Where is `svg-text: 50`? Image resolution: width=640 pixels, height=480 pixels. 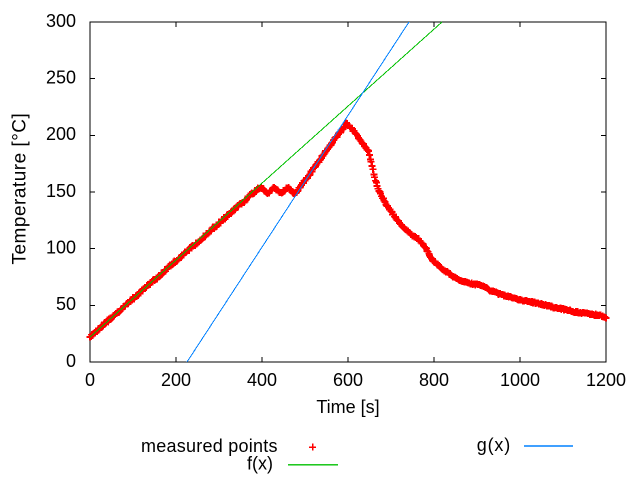 svg-text: 50 is located at coordinates (66, 304).